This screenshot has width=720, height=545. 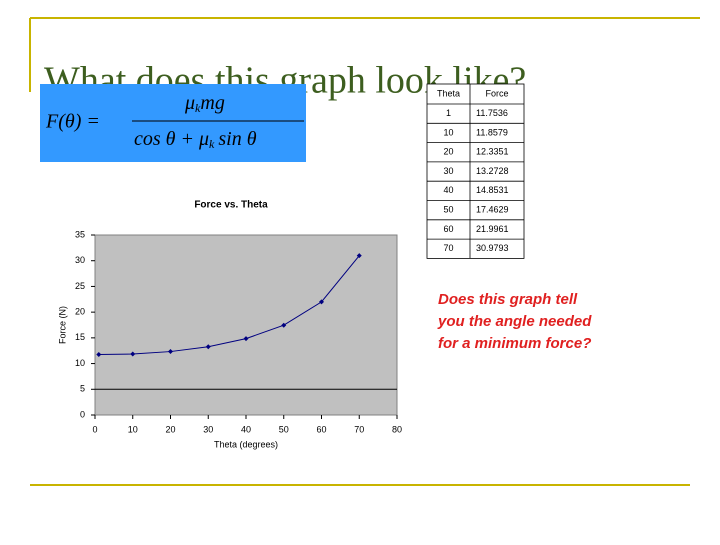 What do you see at coordinates (133, 429) in the screenshot?
I see `x-tick-label: 10` at bounding box center [133, 429].